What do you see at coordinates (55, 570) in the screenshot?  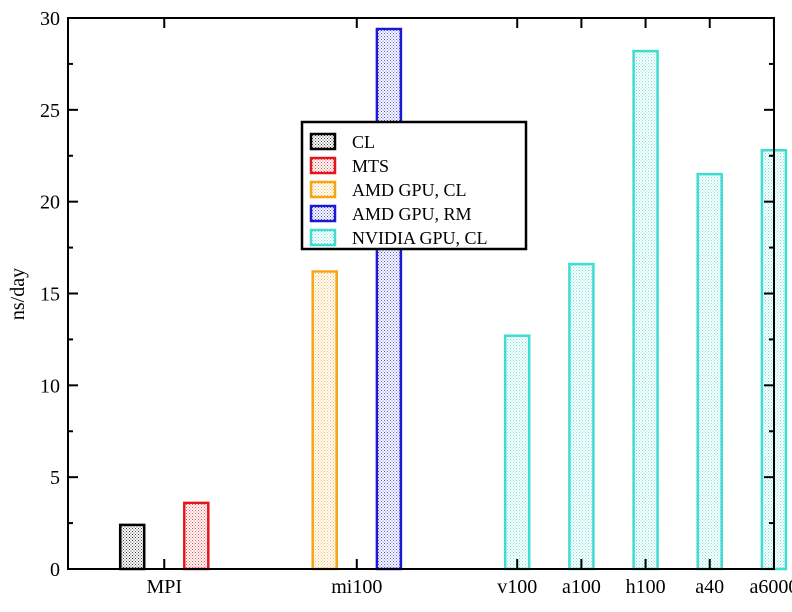 I see `y-tick-label: 0` at bounding box center [55, 570].